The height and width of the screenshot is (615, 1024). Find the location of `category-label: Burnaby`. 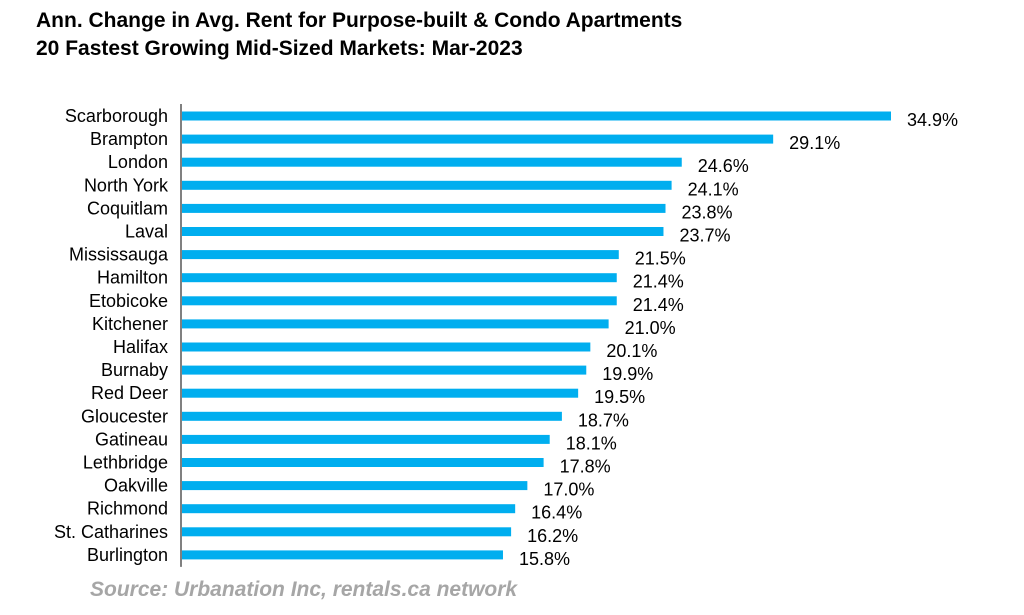

category-label: Burnaby is located at coordinates (134, 370).